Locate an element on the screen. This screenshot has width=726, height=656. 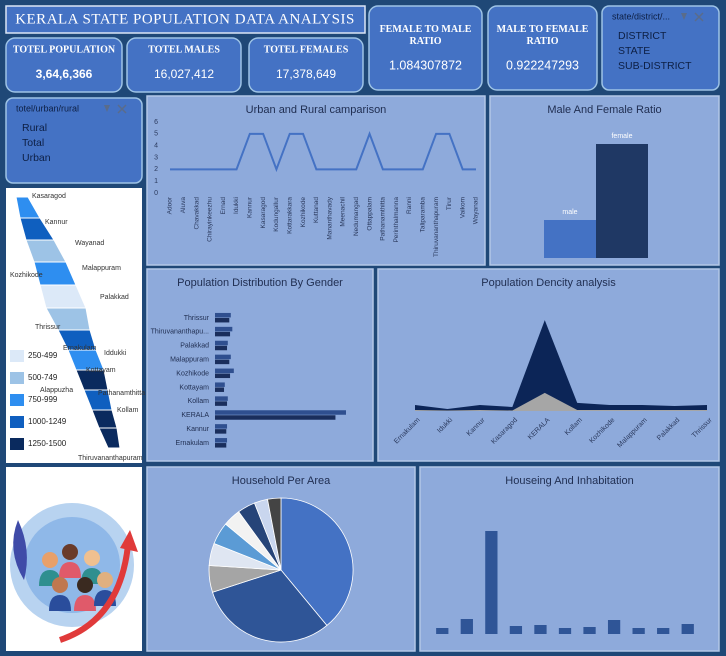
x-tick-label: Kasaragod is located at coordinates (263, 213).